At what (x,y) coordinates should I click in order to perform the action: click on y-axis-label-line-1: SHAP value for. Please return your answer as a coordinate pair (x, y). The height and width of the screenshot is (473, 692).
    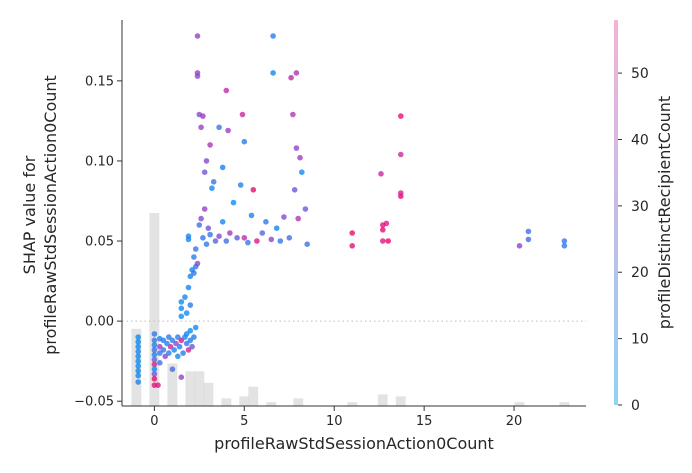
    Looking at the image, I should click on (29, 214).